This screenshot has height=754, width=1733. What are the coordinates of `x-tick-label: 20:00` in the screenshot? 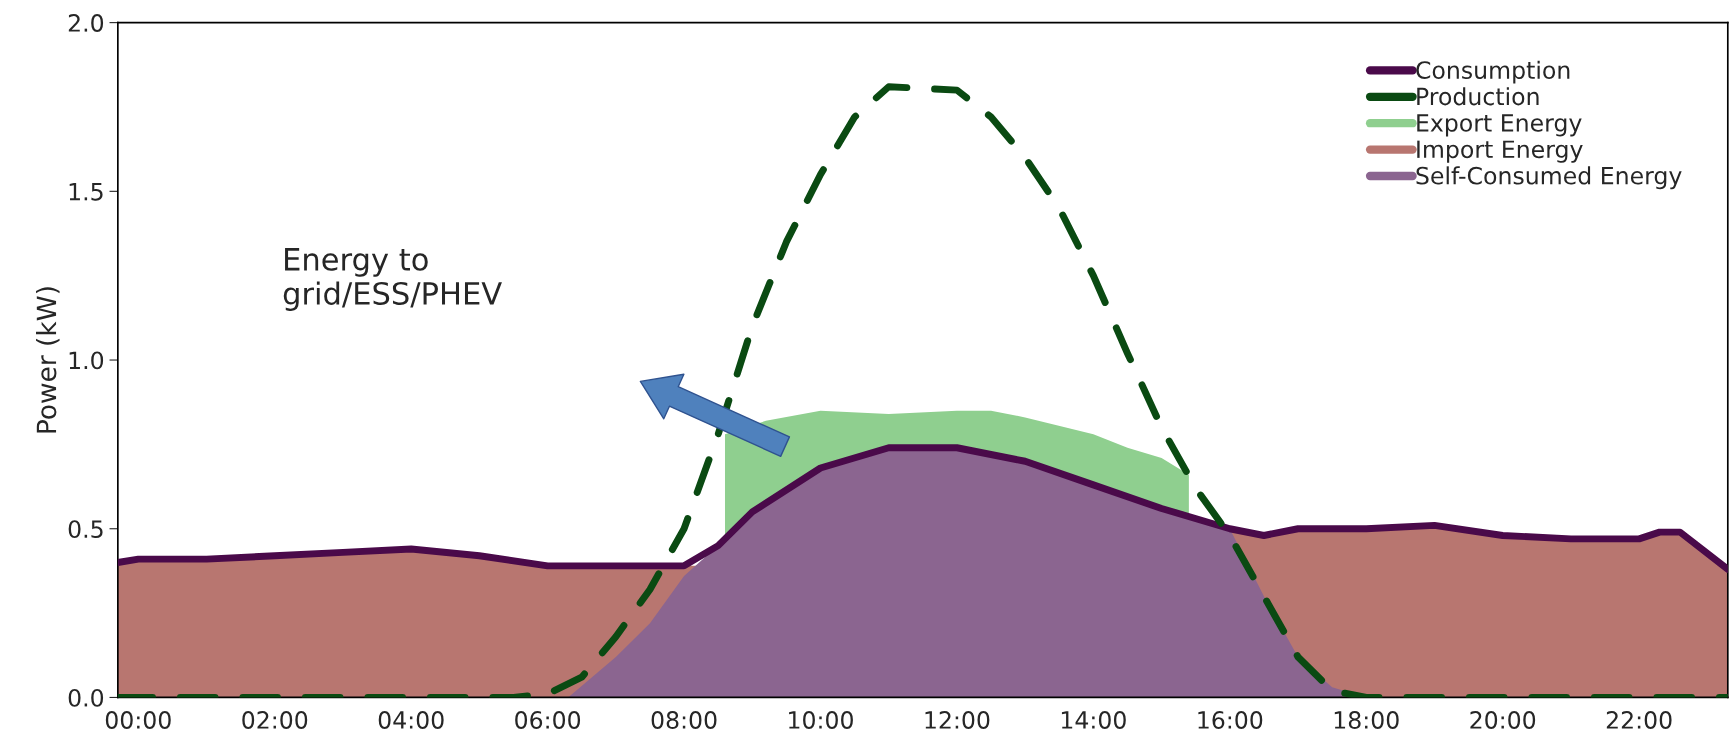 It's located at (1503, 720).